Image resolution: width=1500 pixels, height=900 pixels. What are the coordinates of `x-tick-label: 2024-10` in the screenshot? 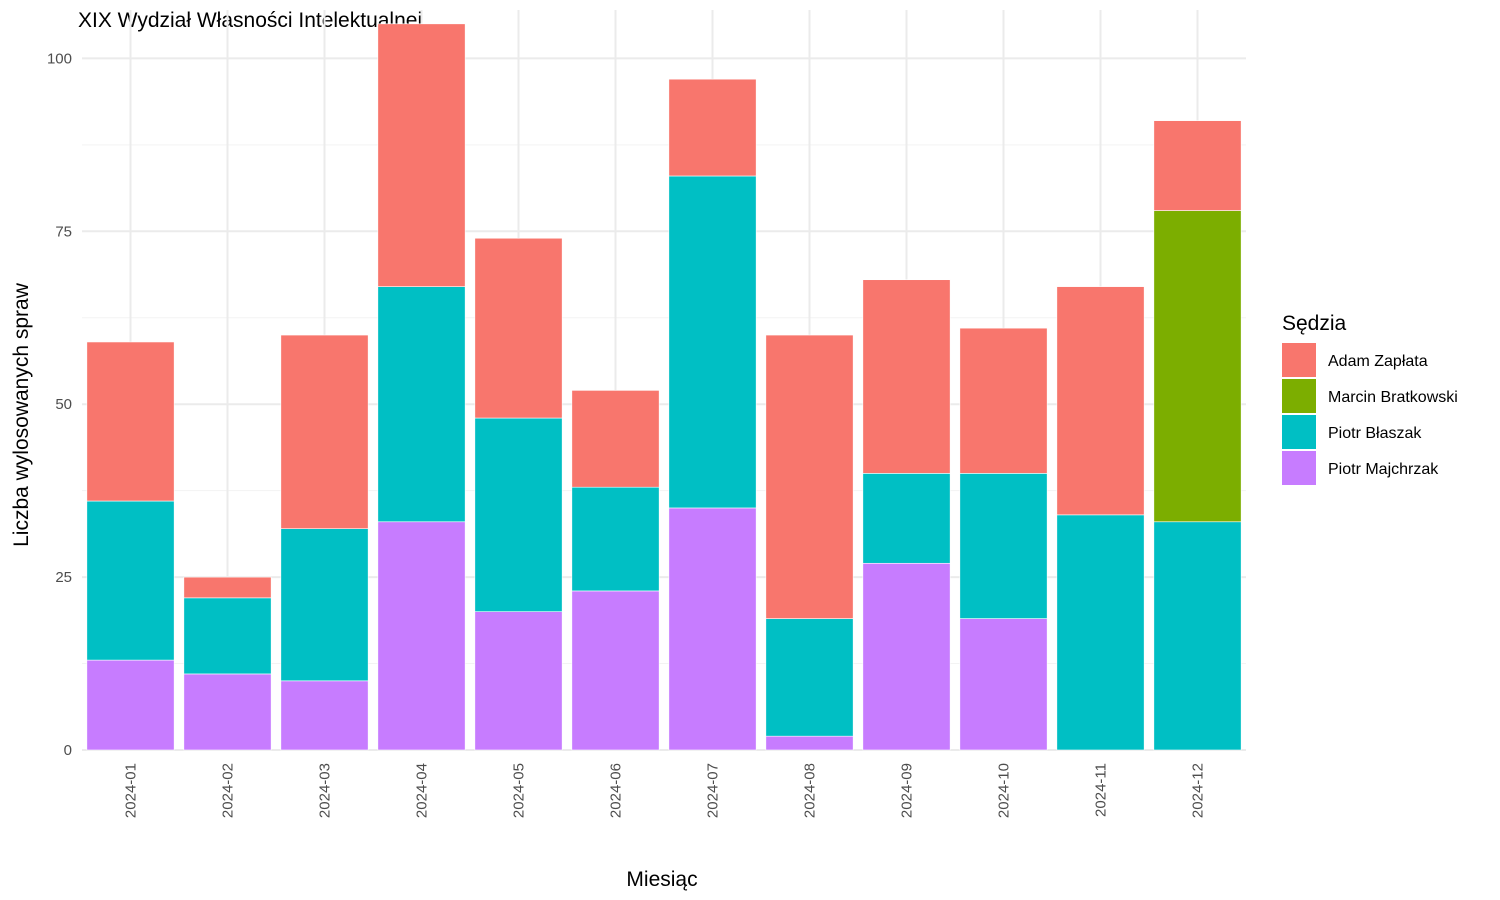 It's located at (1004, 790).